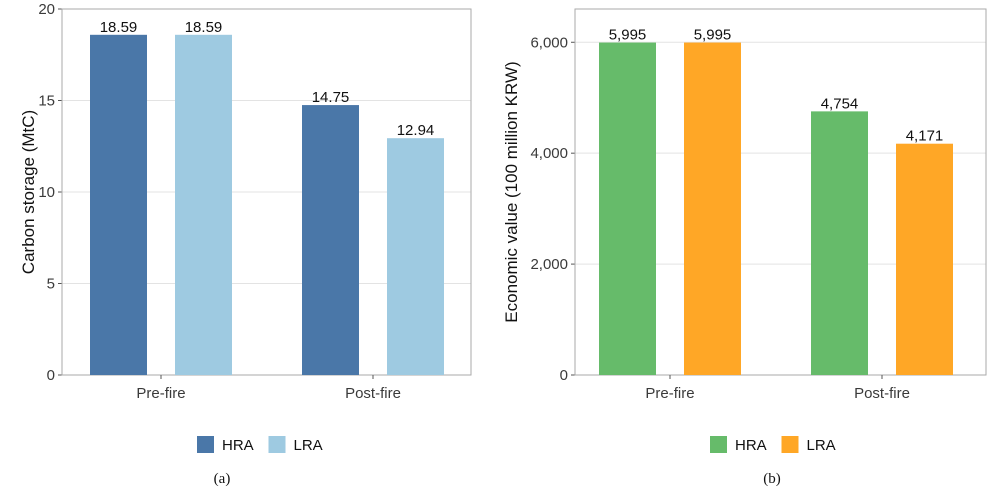  What do you see at coordinates (222, 479) in the screenshot?
I see `panel-caption: (a)` at bounding box center [222, 479].